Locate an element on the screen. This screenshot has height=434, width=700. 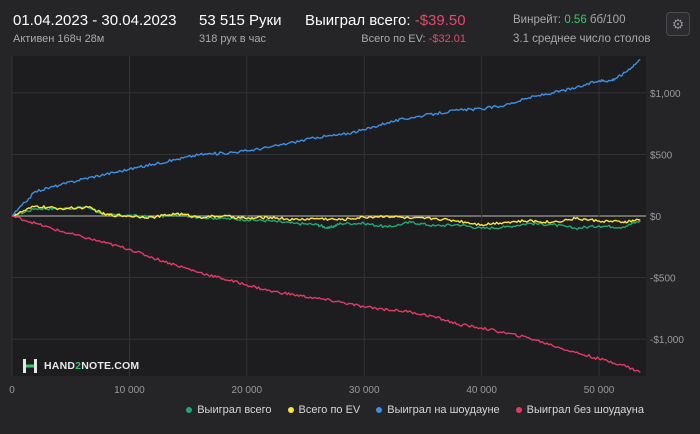
legend-item-won-total: Выиграл всего is located at coordinates (229, 410).